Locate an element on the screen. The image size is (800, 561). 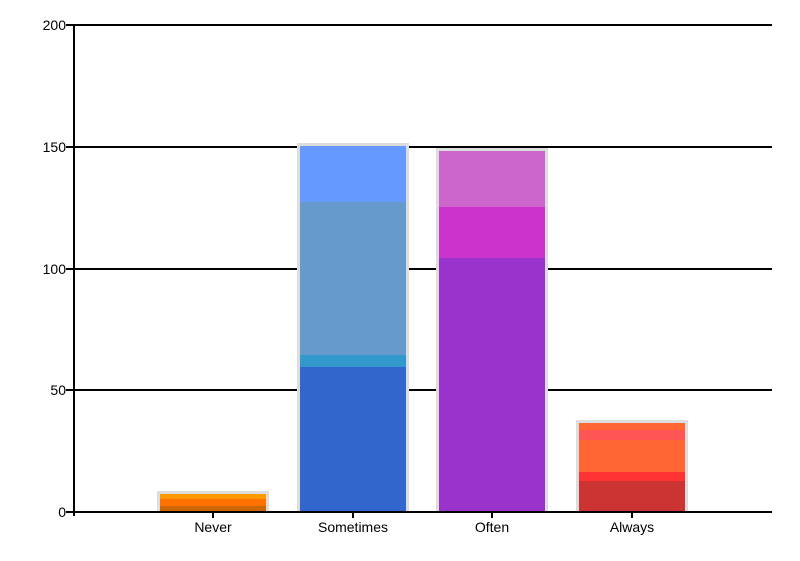
bar-never is located at coordinates (213, 501).